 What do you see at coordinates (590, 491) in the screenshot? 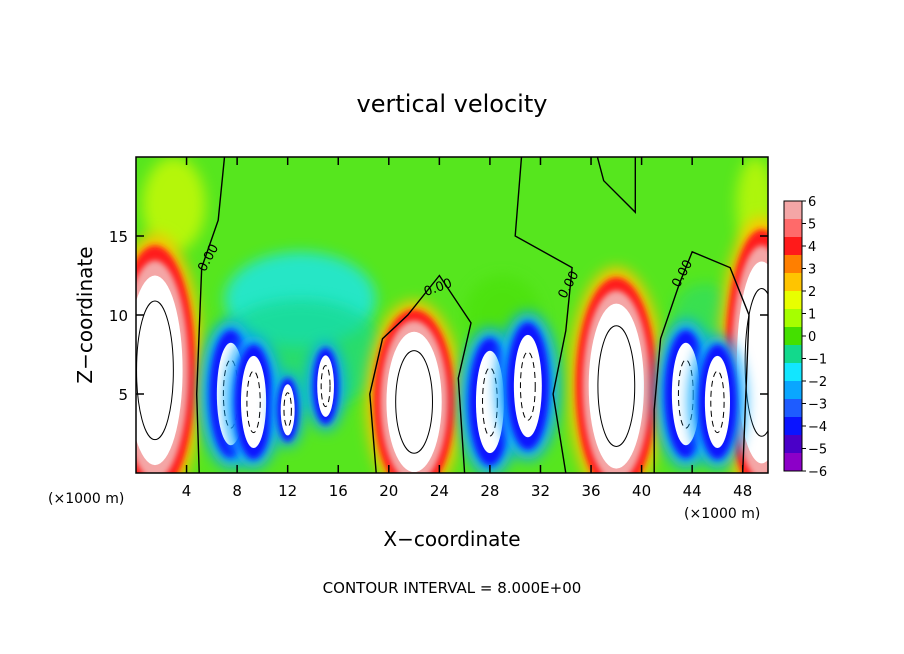
I see `x-tick-label: 36` at bounding box center [590, 491].